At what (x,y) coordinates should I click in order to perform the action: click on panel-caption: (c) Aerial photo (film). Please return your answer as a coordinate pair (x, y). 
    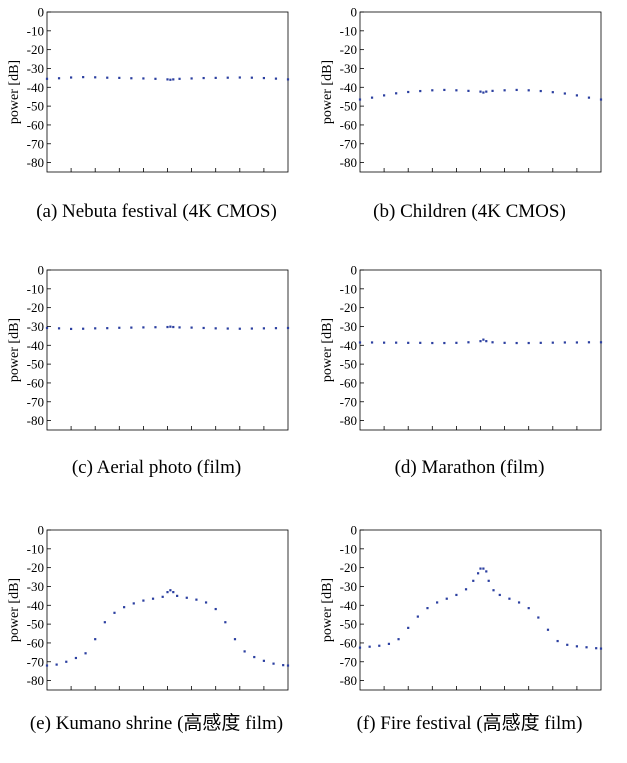
    Looking at the image, I should click on (156, 468).